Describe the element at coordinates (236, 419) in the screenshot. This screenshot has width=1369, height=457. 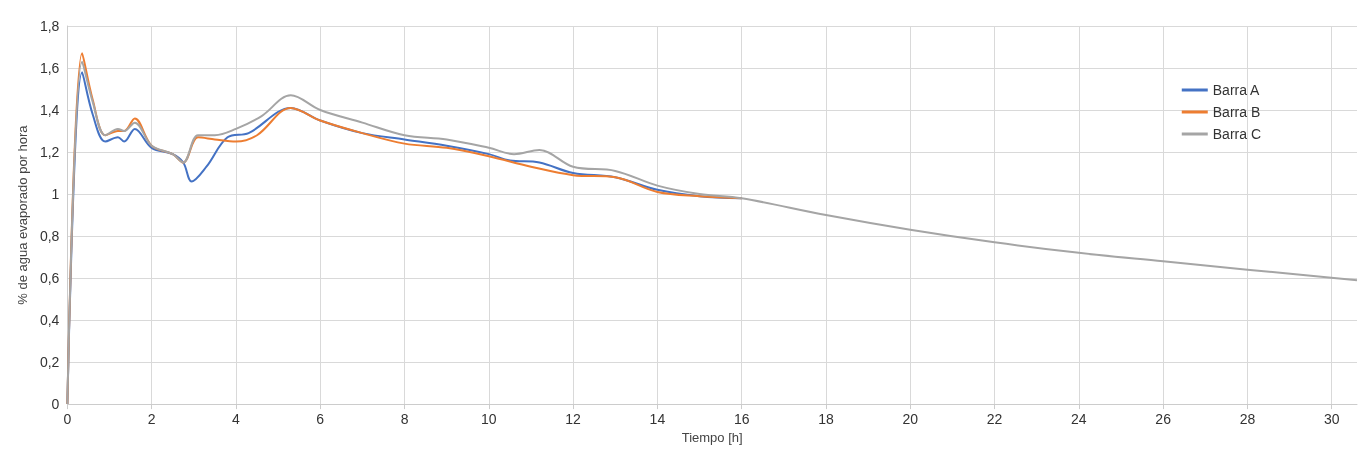
I see `x-tick-label: 4` at that location.